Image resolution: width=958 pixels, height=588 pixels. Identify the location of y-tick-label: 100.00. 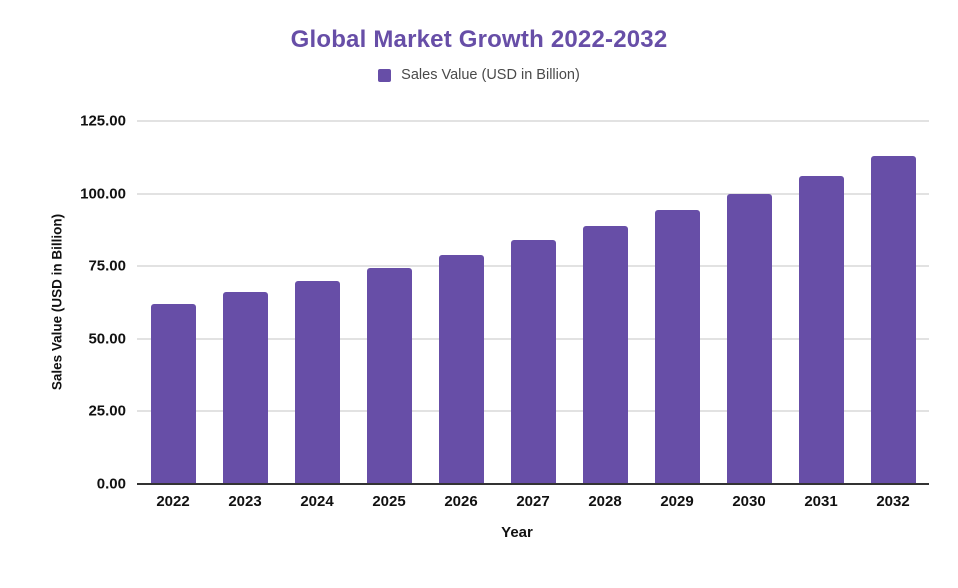
(103, 194).